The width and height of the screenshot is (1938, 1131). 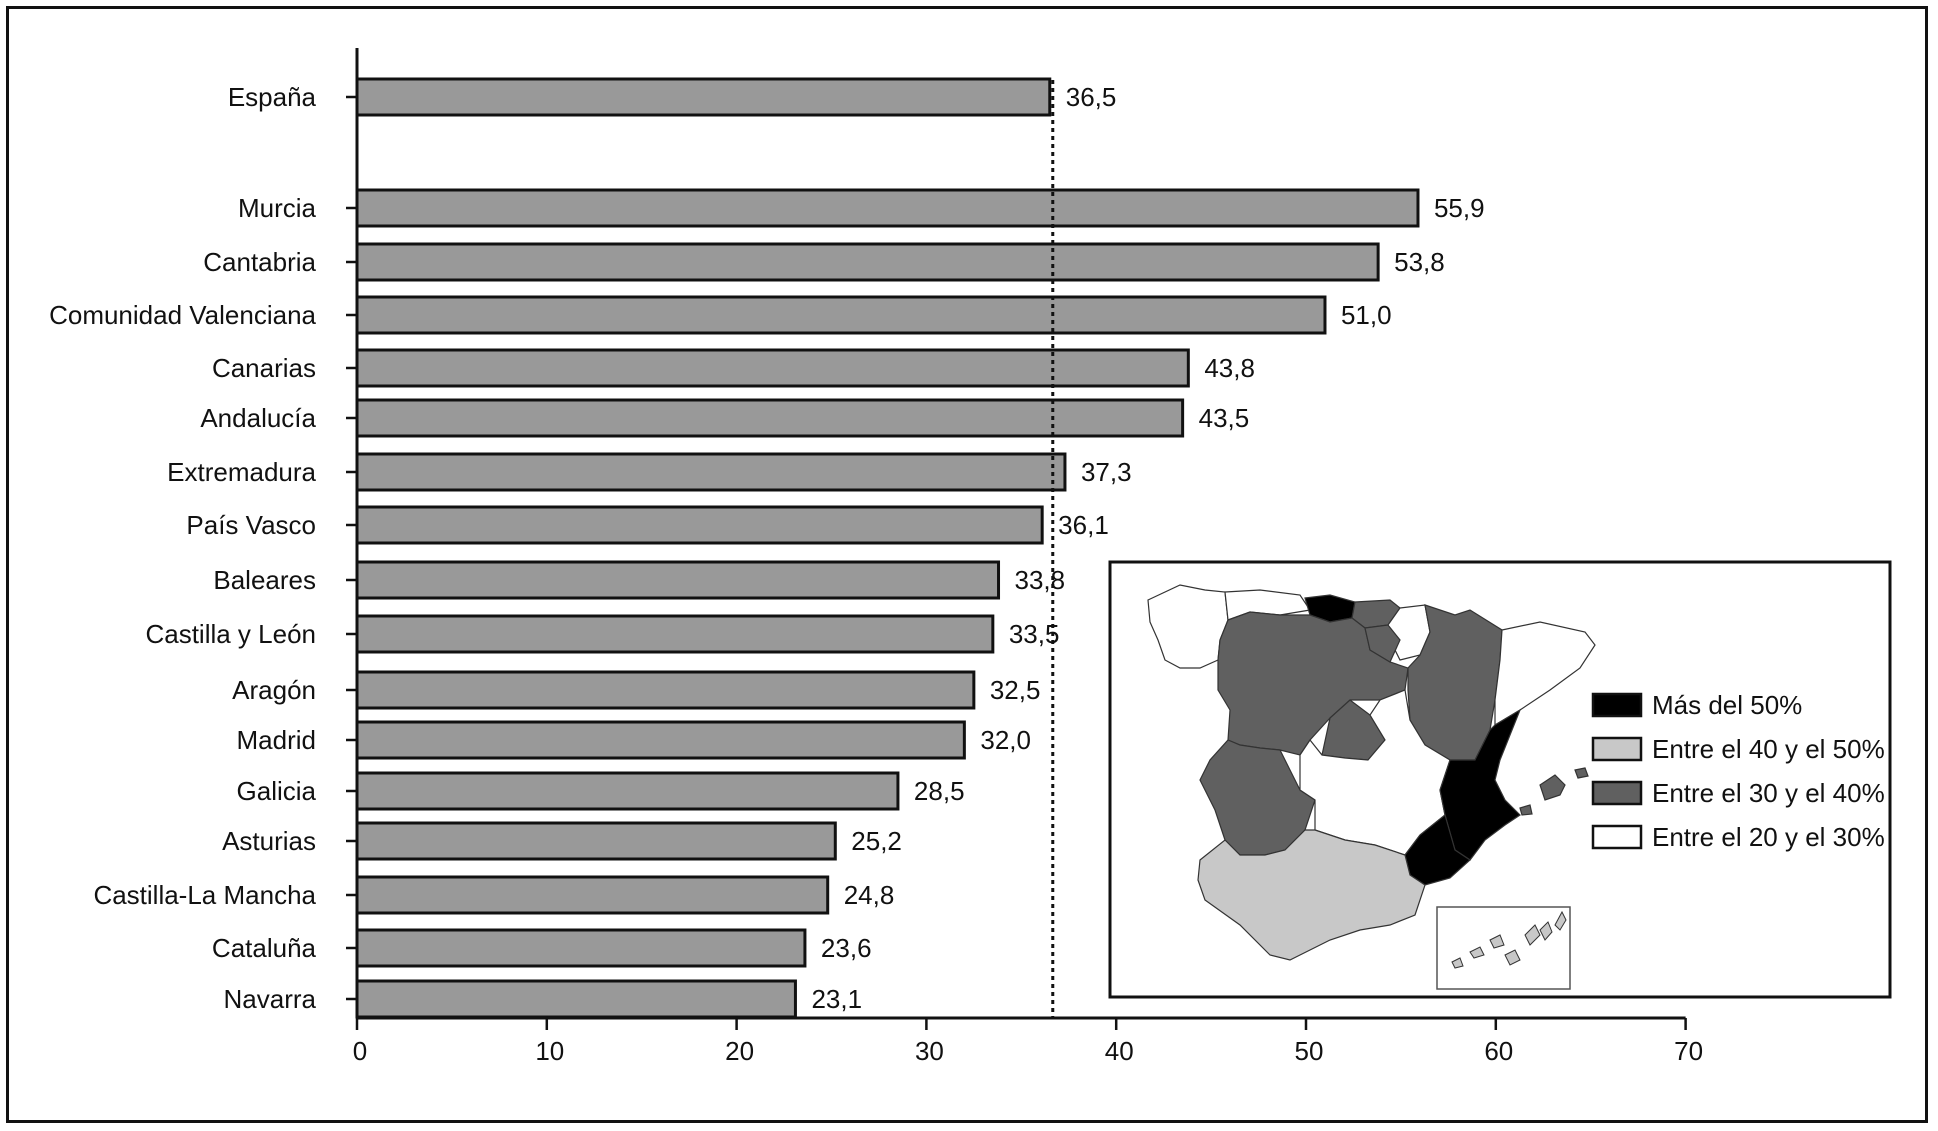 What do you see at coordinates (1091, 97) in the screenshot?
I see `data-label: 36,5` at bounding box center [1091, 97].